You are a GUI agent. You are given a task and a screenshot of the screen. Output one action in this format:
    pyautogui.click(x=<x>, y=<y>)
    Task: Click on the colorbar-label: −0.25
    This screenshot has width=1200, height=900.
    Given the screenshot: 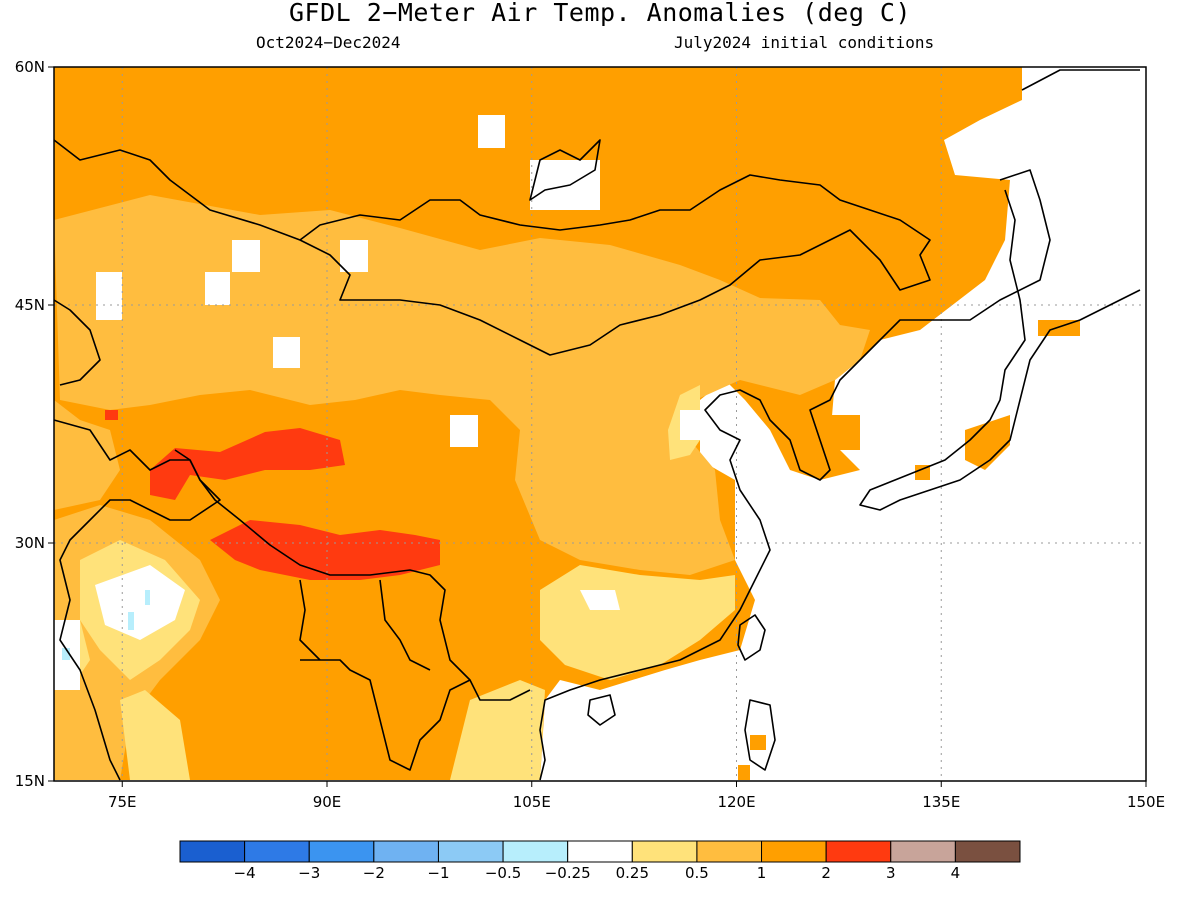 What is the action you would take?
    pyautogui.click(x=568, y=873)
    